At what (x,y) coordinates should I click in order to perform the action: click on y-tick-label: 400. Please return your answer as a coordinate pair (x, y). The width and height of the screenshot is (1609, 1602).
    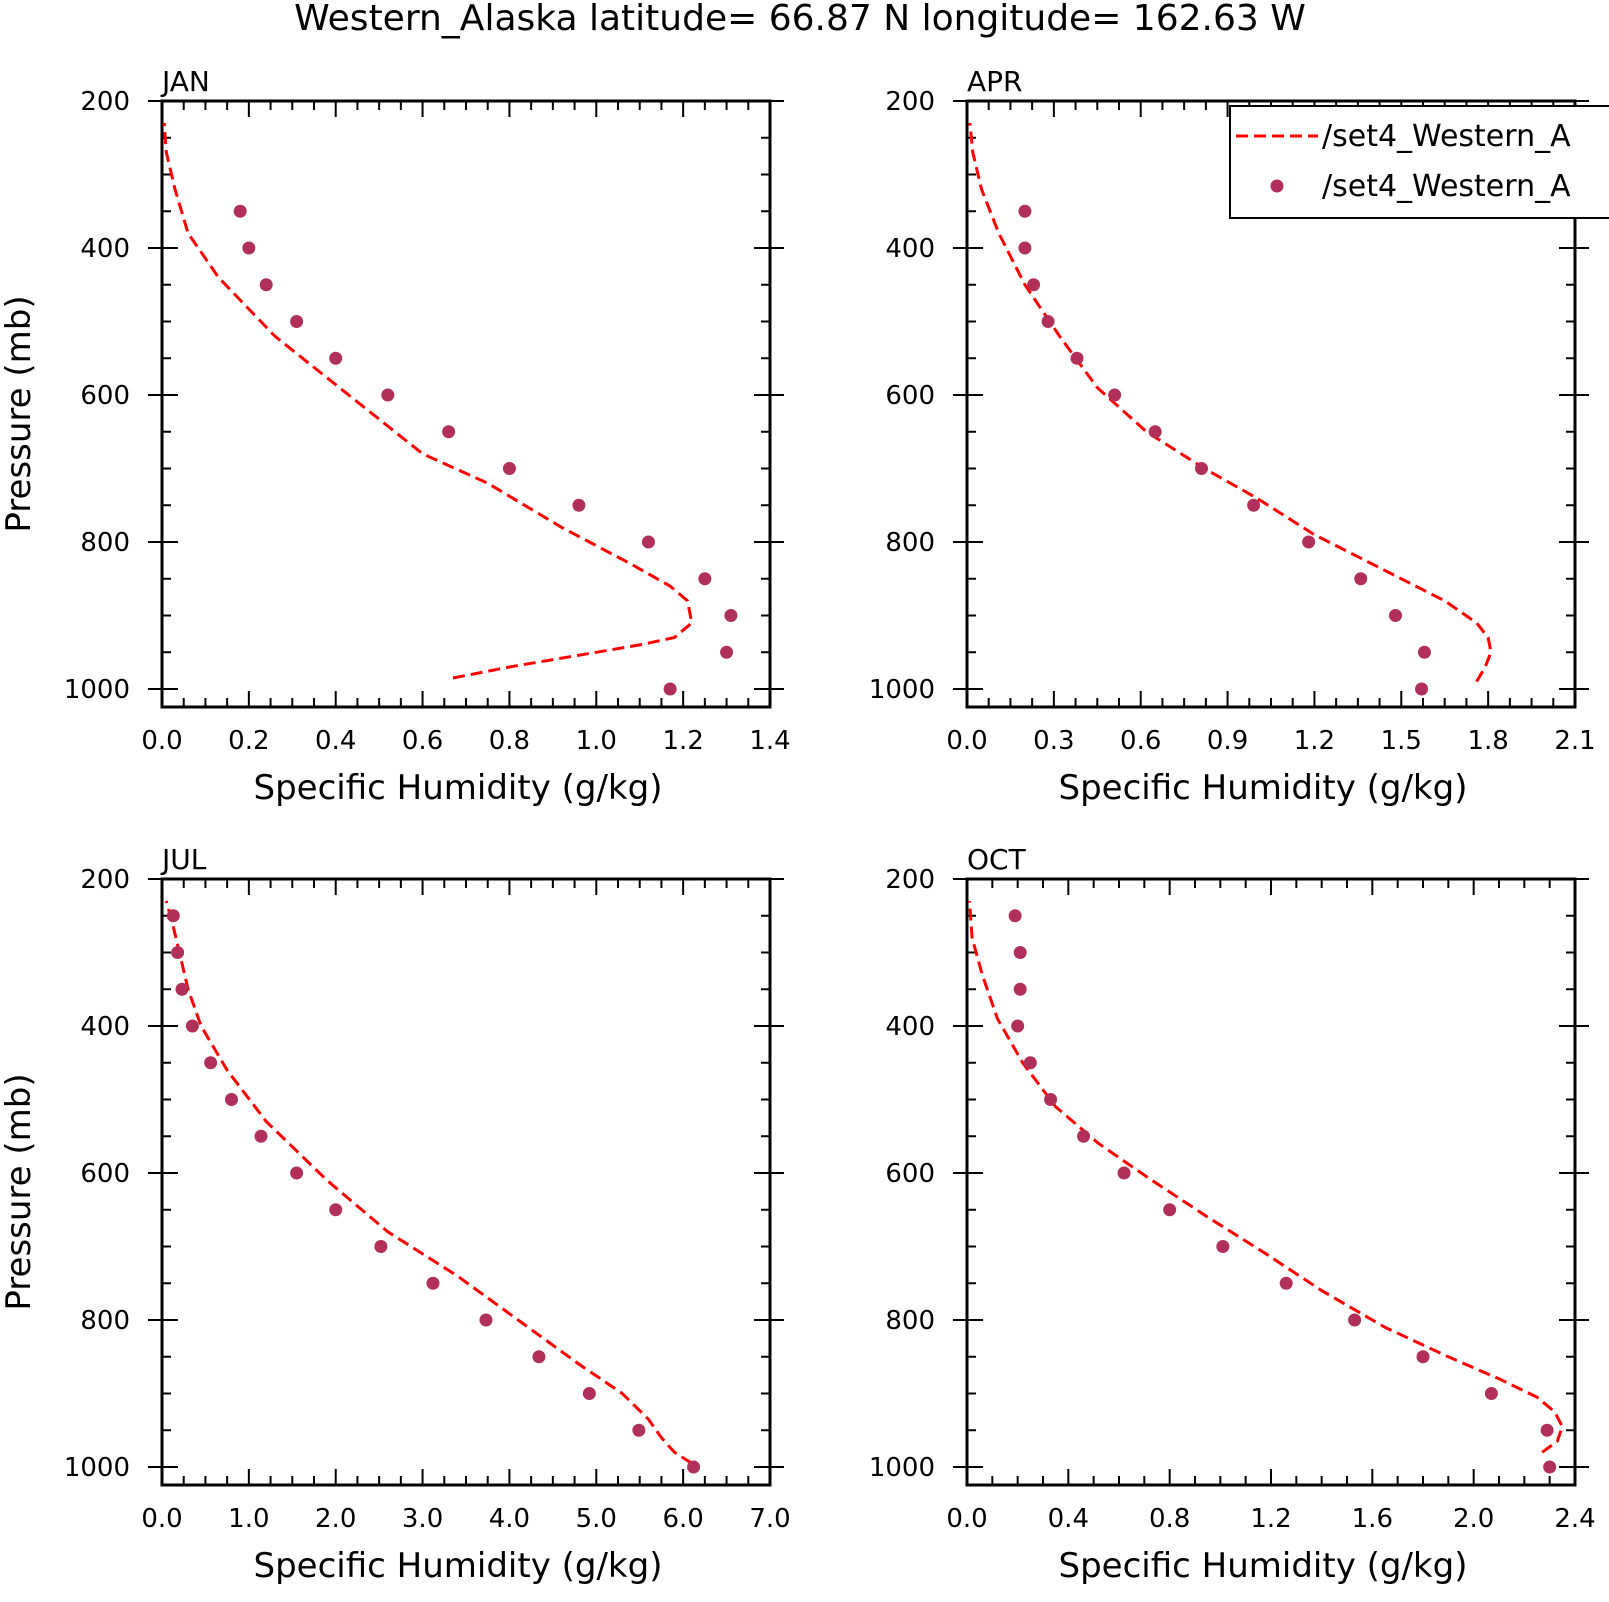
    Looking at the image, I should click on (105, 249).